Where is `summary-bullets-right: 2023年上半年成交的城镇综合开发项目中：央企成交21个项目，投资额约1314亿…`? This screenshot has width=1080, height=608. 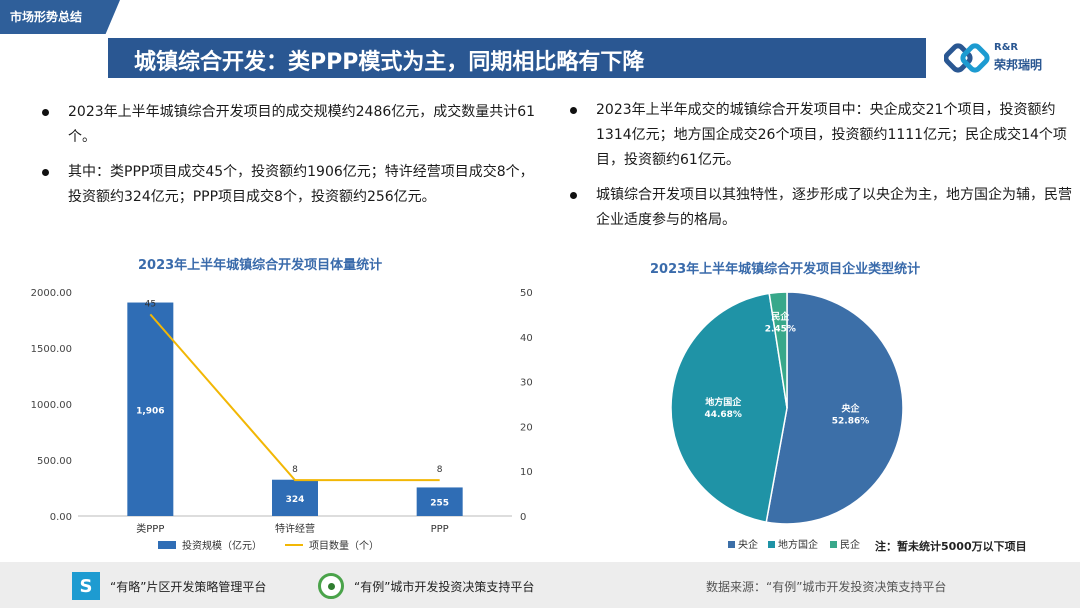 summary-bullets-right: 2023年上半年成交的城镇综合开发项目中：央企成交21个项目，投资额约1314亿… is located at coordinates (819, 170).